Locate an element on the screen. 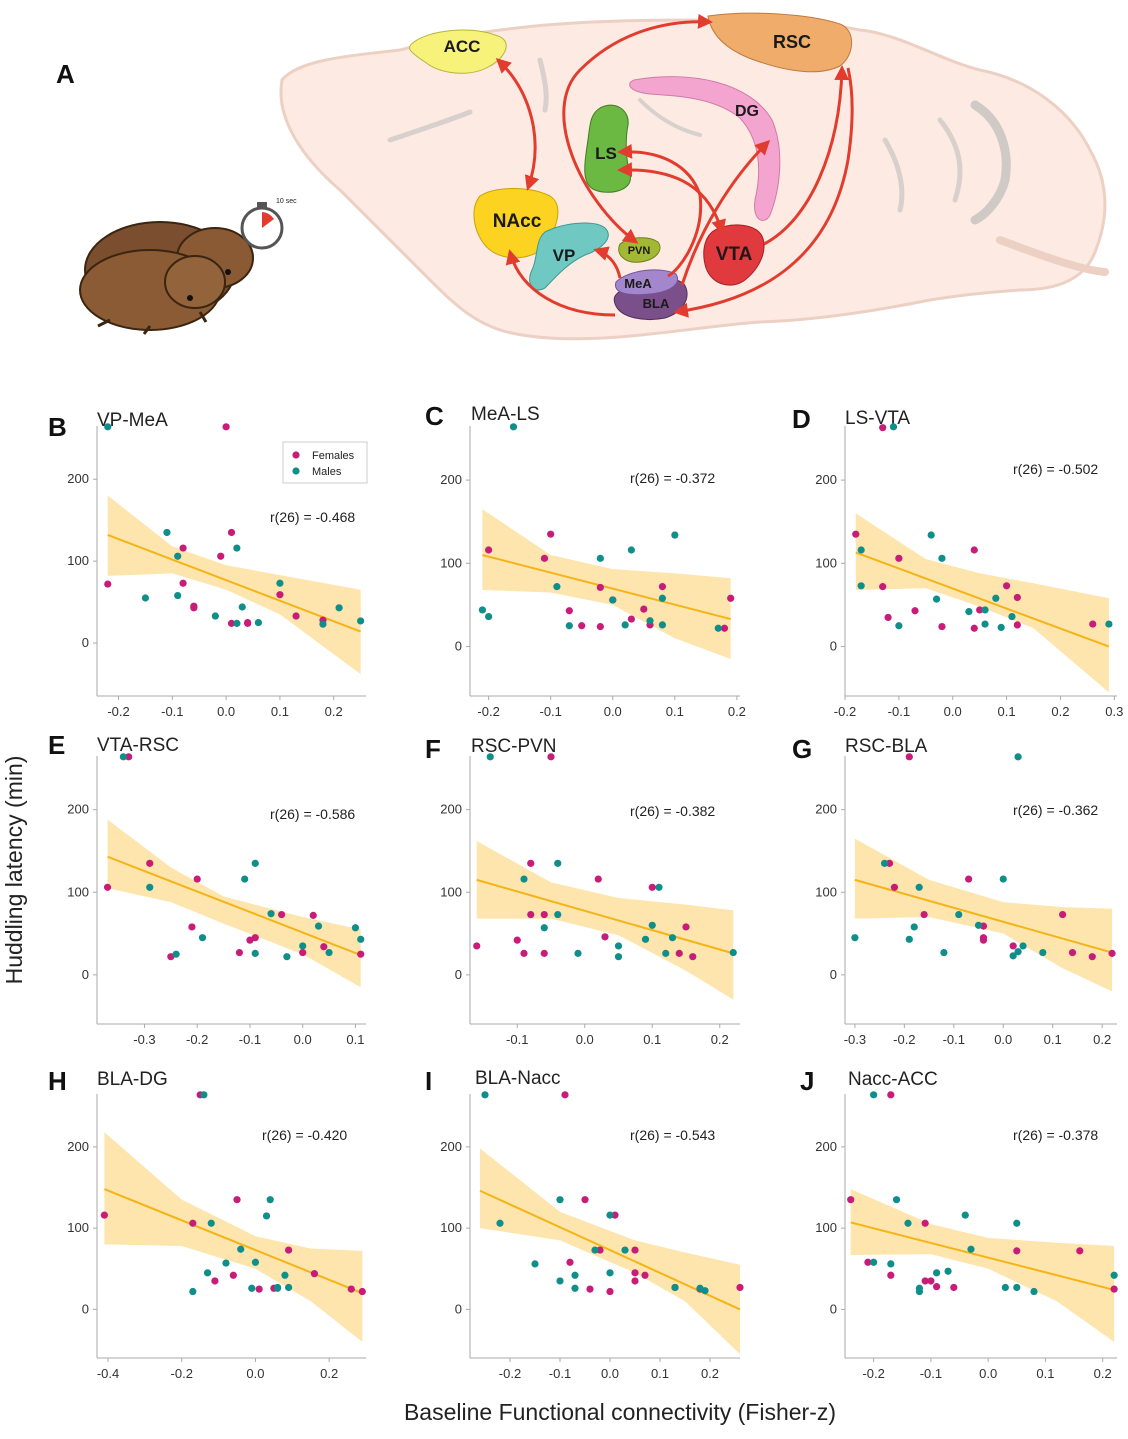 This screenshot has height=1439, width=1128. correlation-text: r(26) = -0.362 is located at coordinates (1055, 810).